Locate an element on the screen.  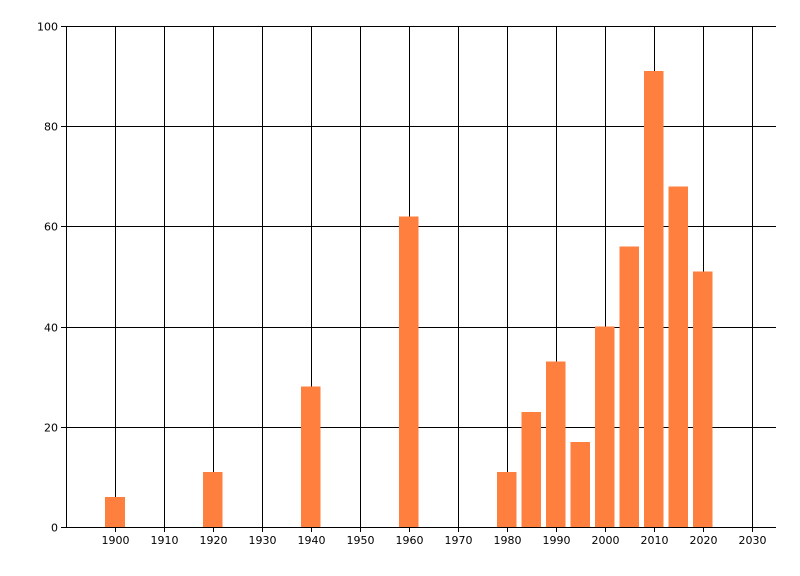
bar-1980 is located at coordinates (506, 499).